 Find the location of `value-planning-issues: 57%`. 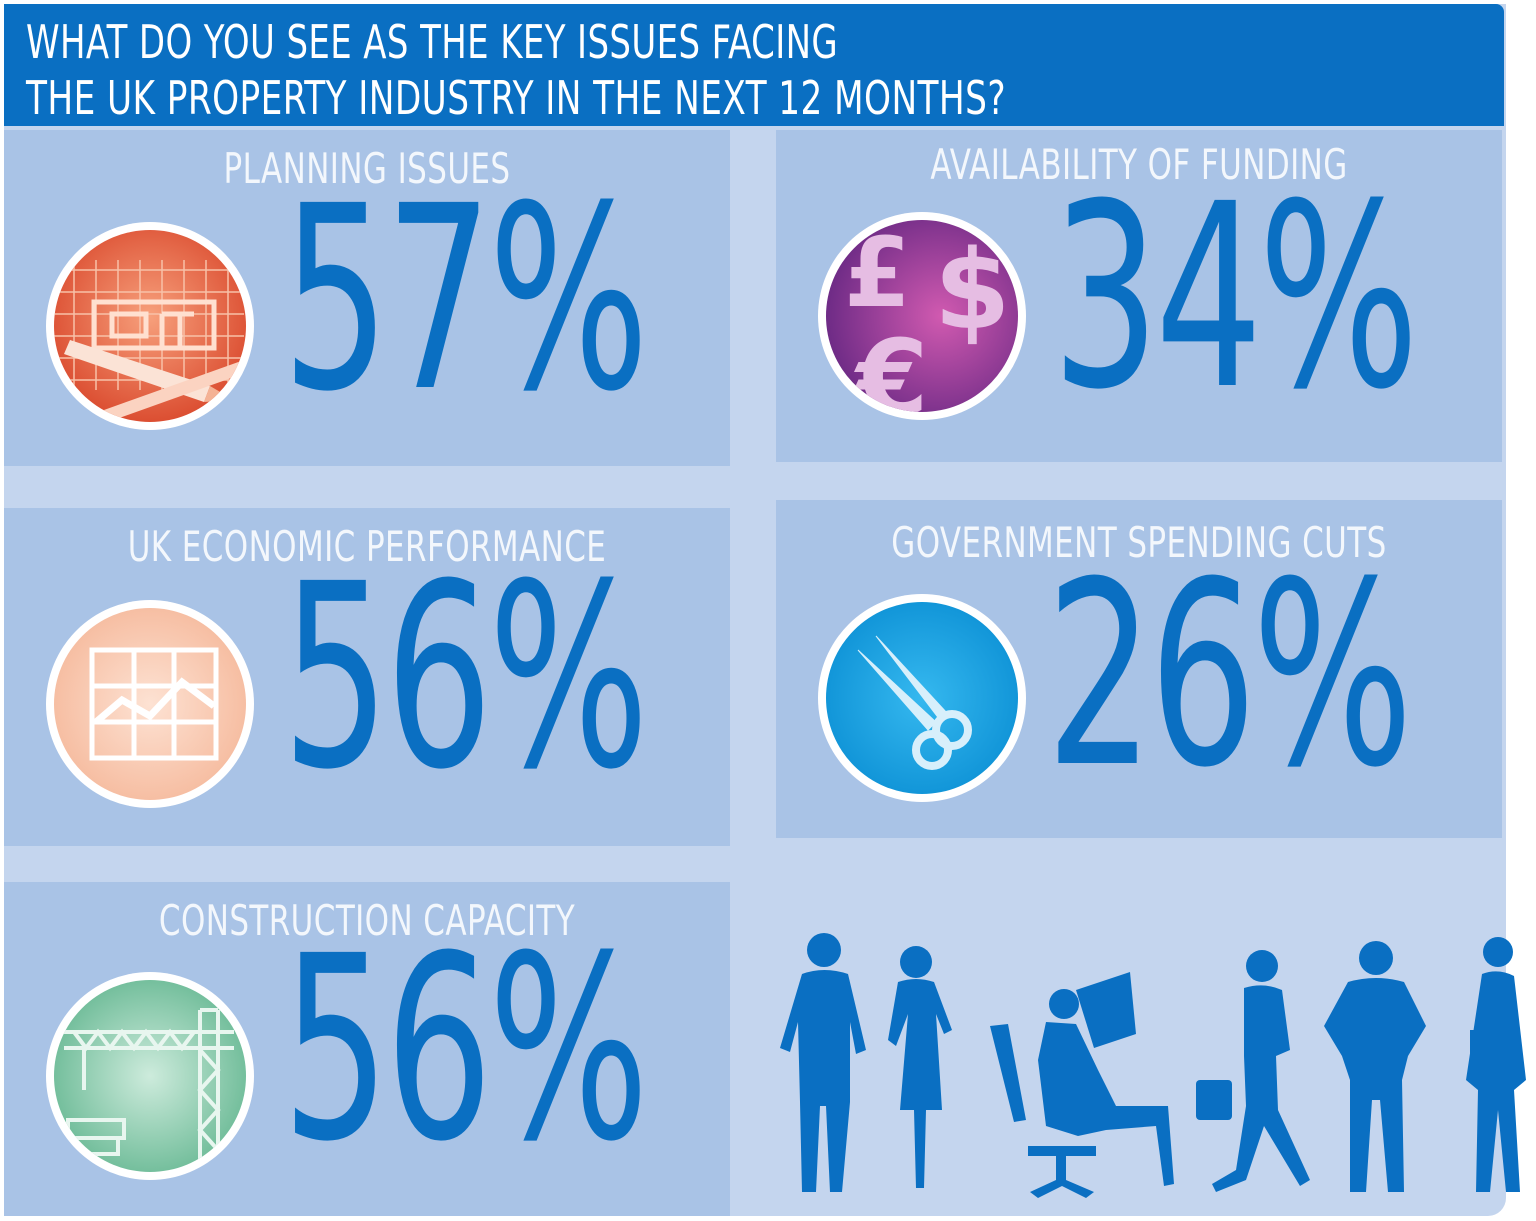

value-planning-issues: 57% is located at coordinates (465, 299).